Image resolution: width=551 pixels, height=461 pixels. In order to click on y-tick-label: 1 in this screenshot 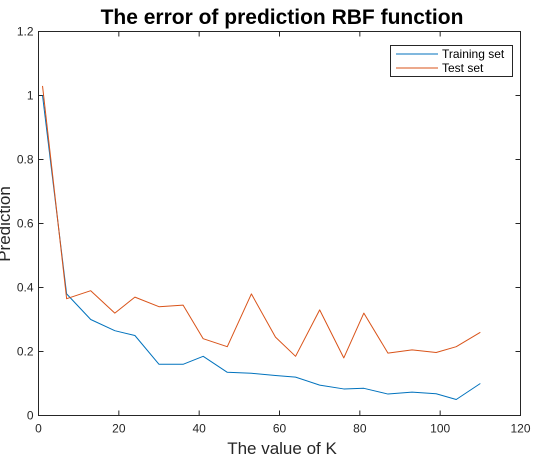, I will do `click(30, 96)`.